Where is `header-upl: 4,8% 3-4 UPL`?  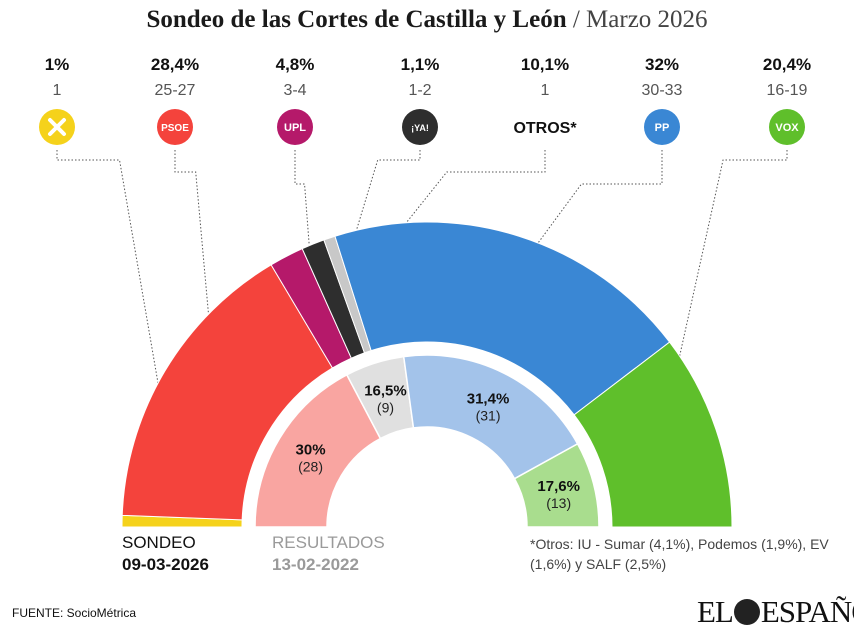 header-upl: 4,8% 3-4 UPL is located at coordinates (295, 100).